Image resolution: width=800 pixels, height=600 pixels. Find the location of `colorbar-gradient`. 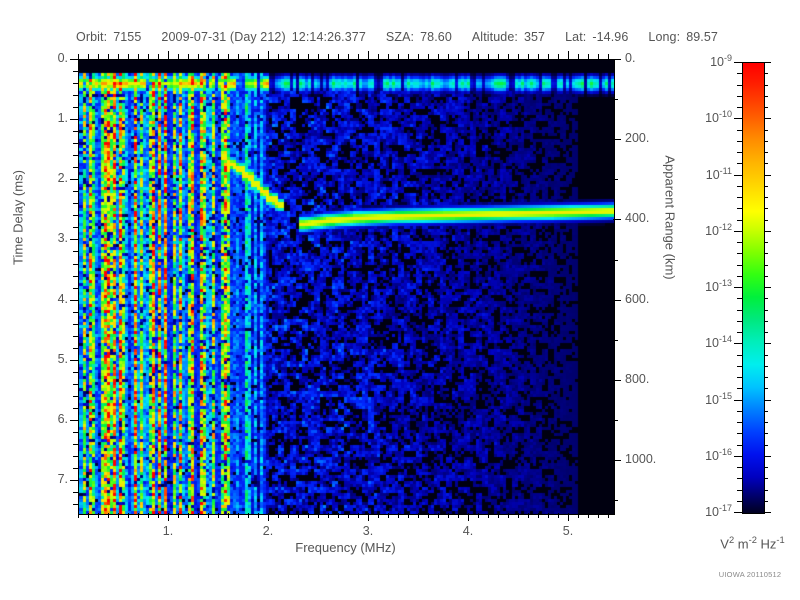

colorbar-gradient is located at coordinates (753, 288).